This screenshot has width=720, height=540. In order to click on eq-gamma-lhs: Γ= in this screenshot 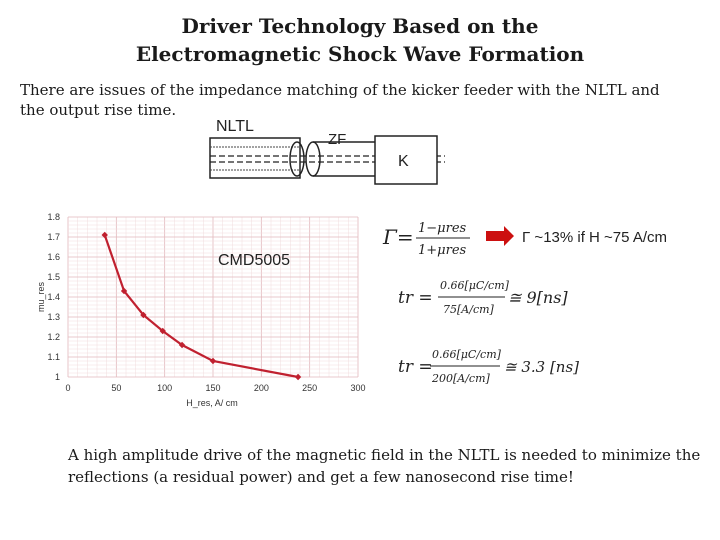, I will do `click(398, 237)`.